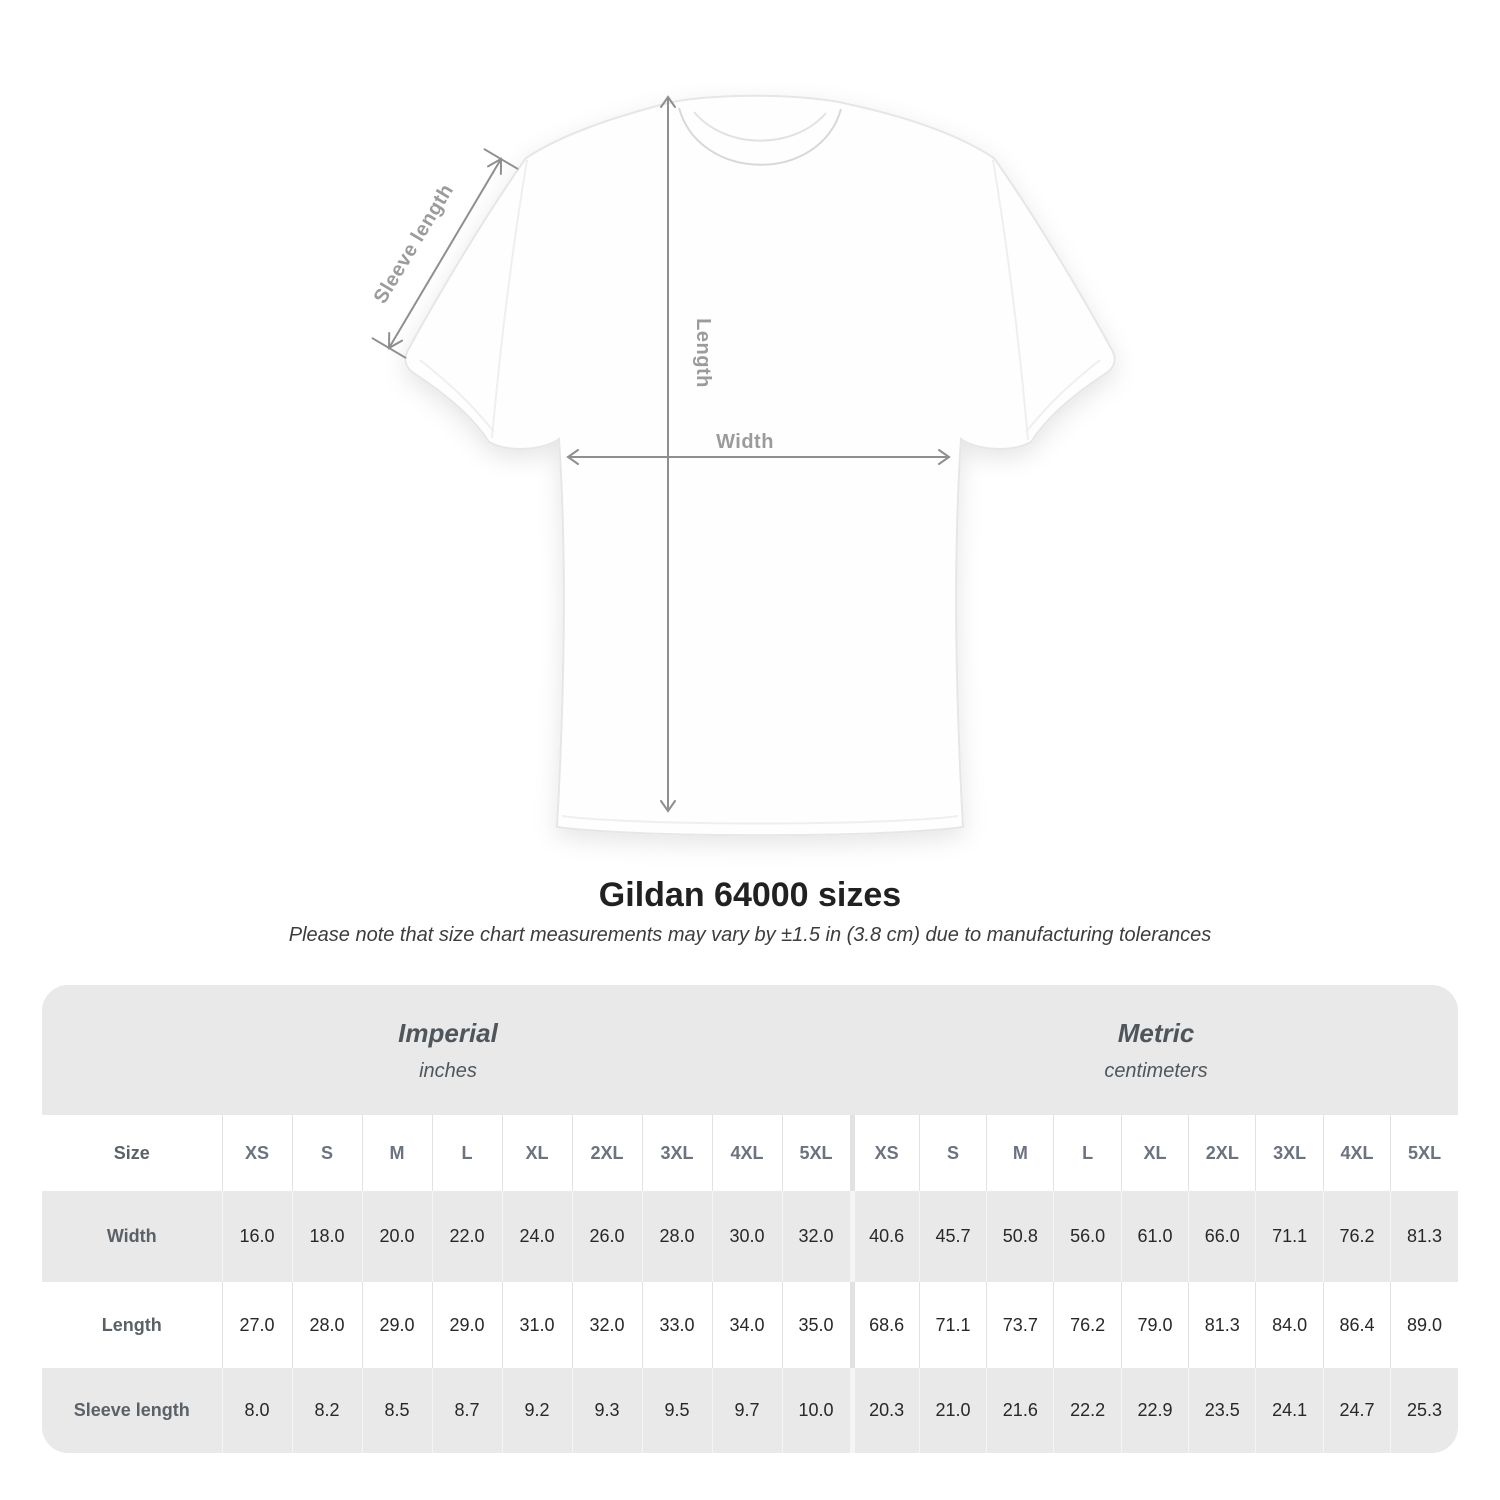 The width and height of the screenshot is (1500, 1500). Describe the element at coordinates (884, 1325) in the screenshot. I see `table-cell: 68.6` at that location.